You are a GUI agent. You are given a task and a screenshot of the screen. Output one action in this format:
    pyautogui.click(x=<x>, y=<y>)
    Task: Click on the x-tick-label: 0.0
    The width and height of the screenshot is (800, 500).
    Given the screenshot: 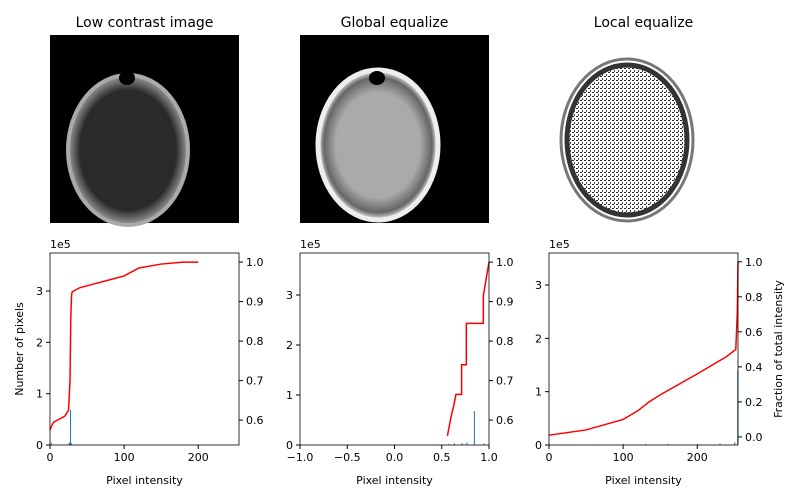 What is the action you would take?
    pyautogui.click(x=395, y=457)
    